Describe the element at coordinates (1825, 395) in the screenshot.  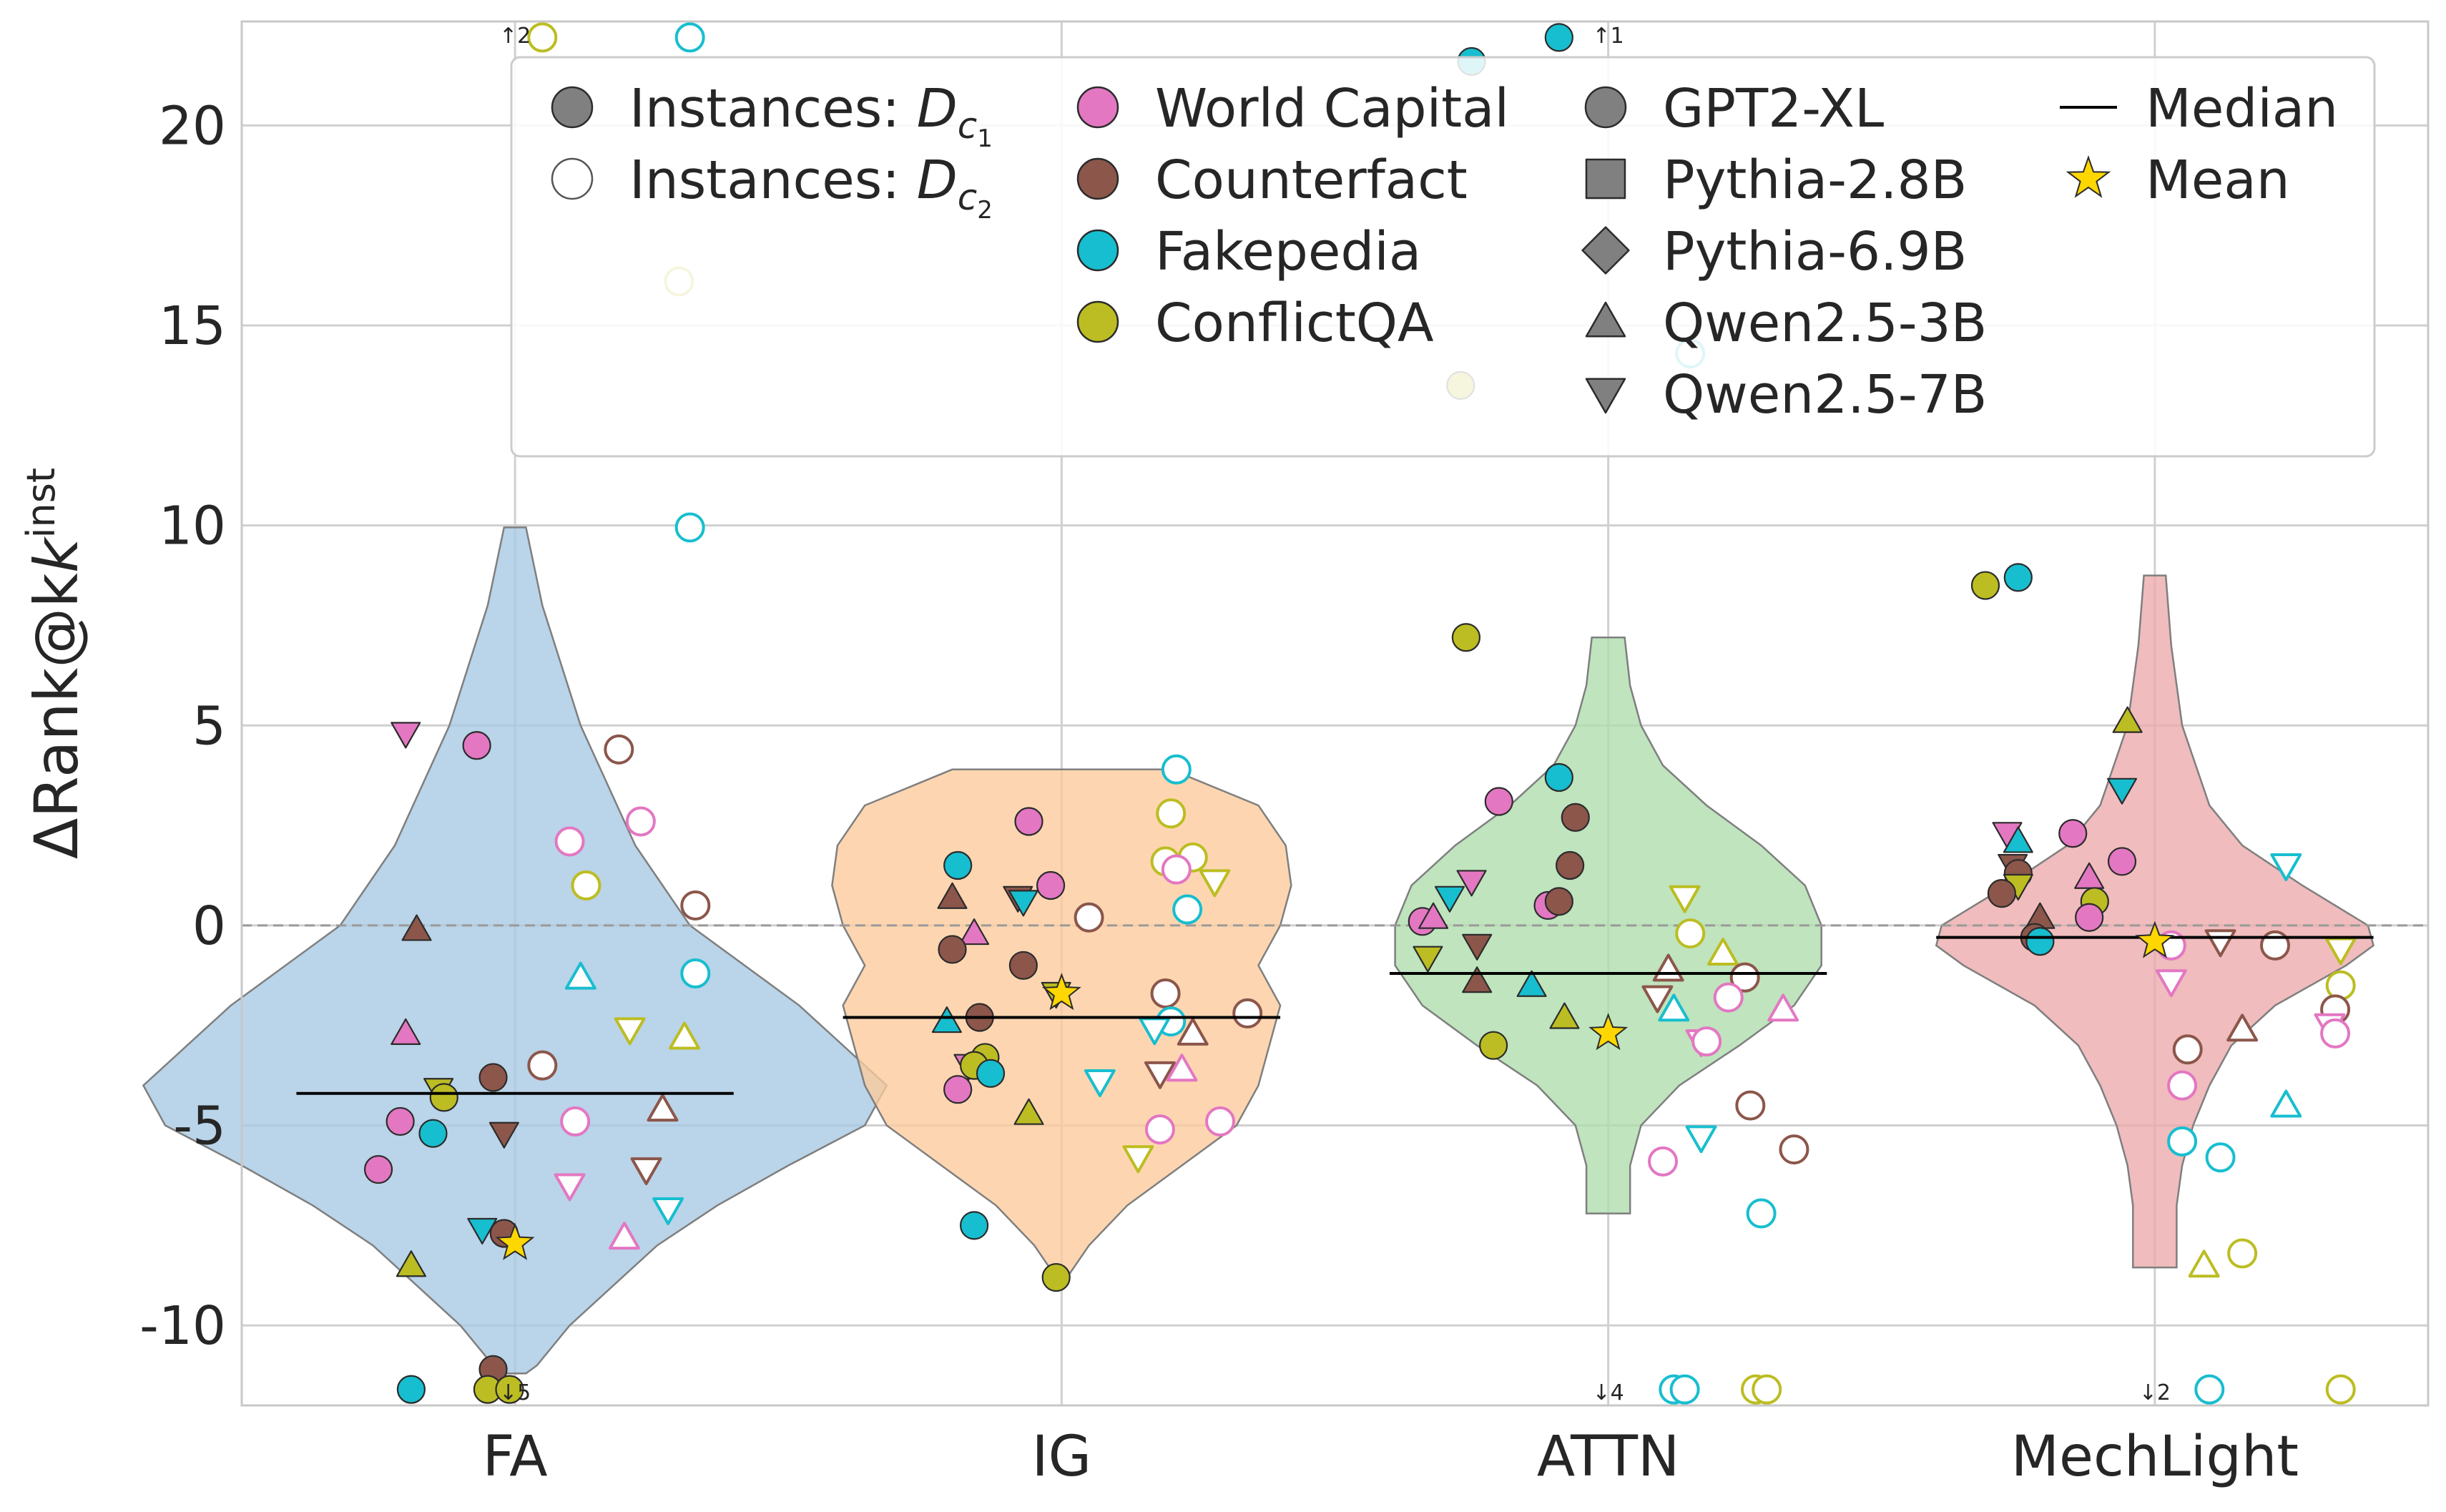
I see `legend-label: Qwen2.5-7B` at that location.